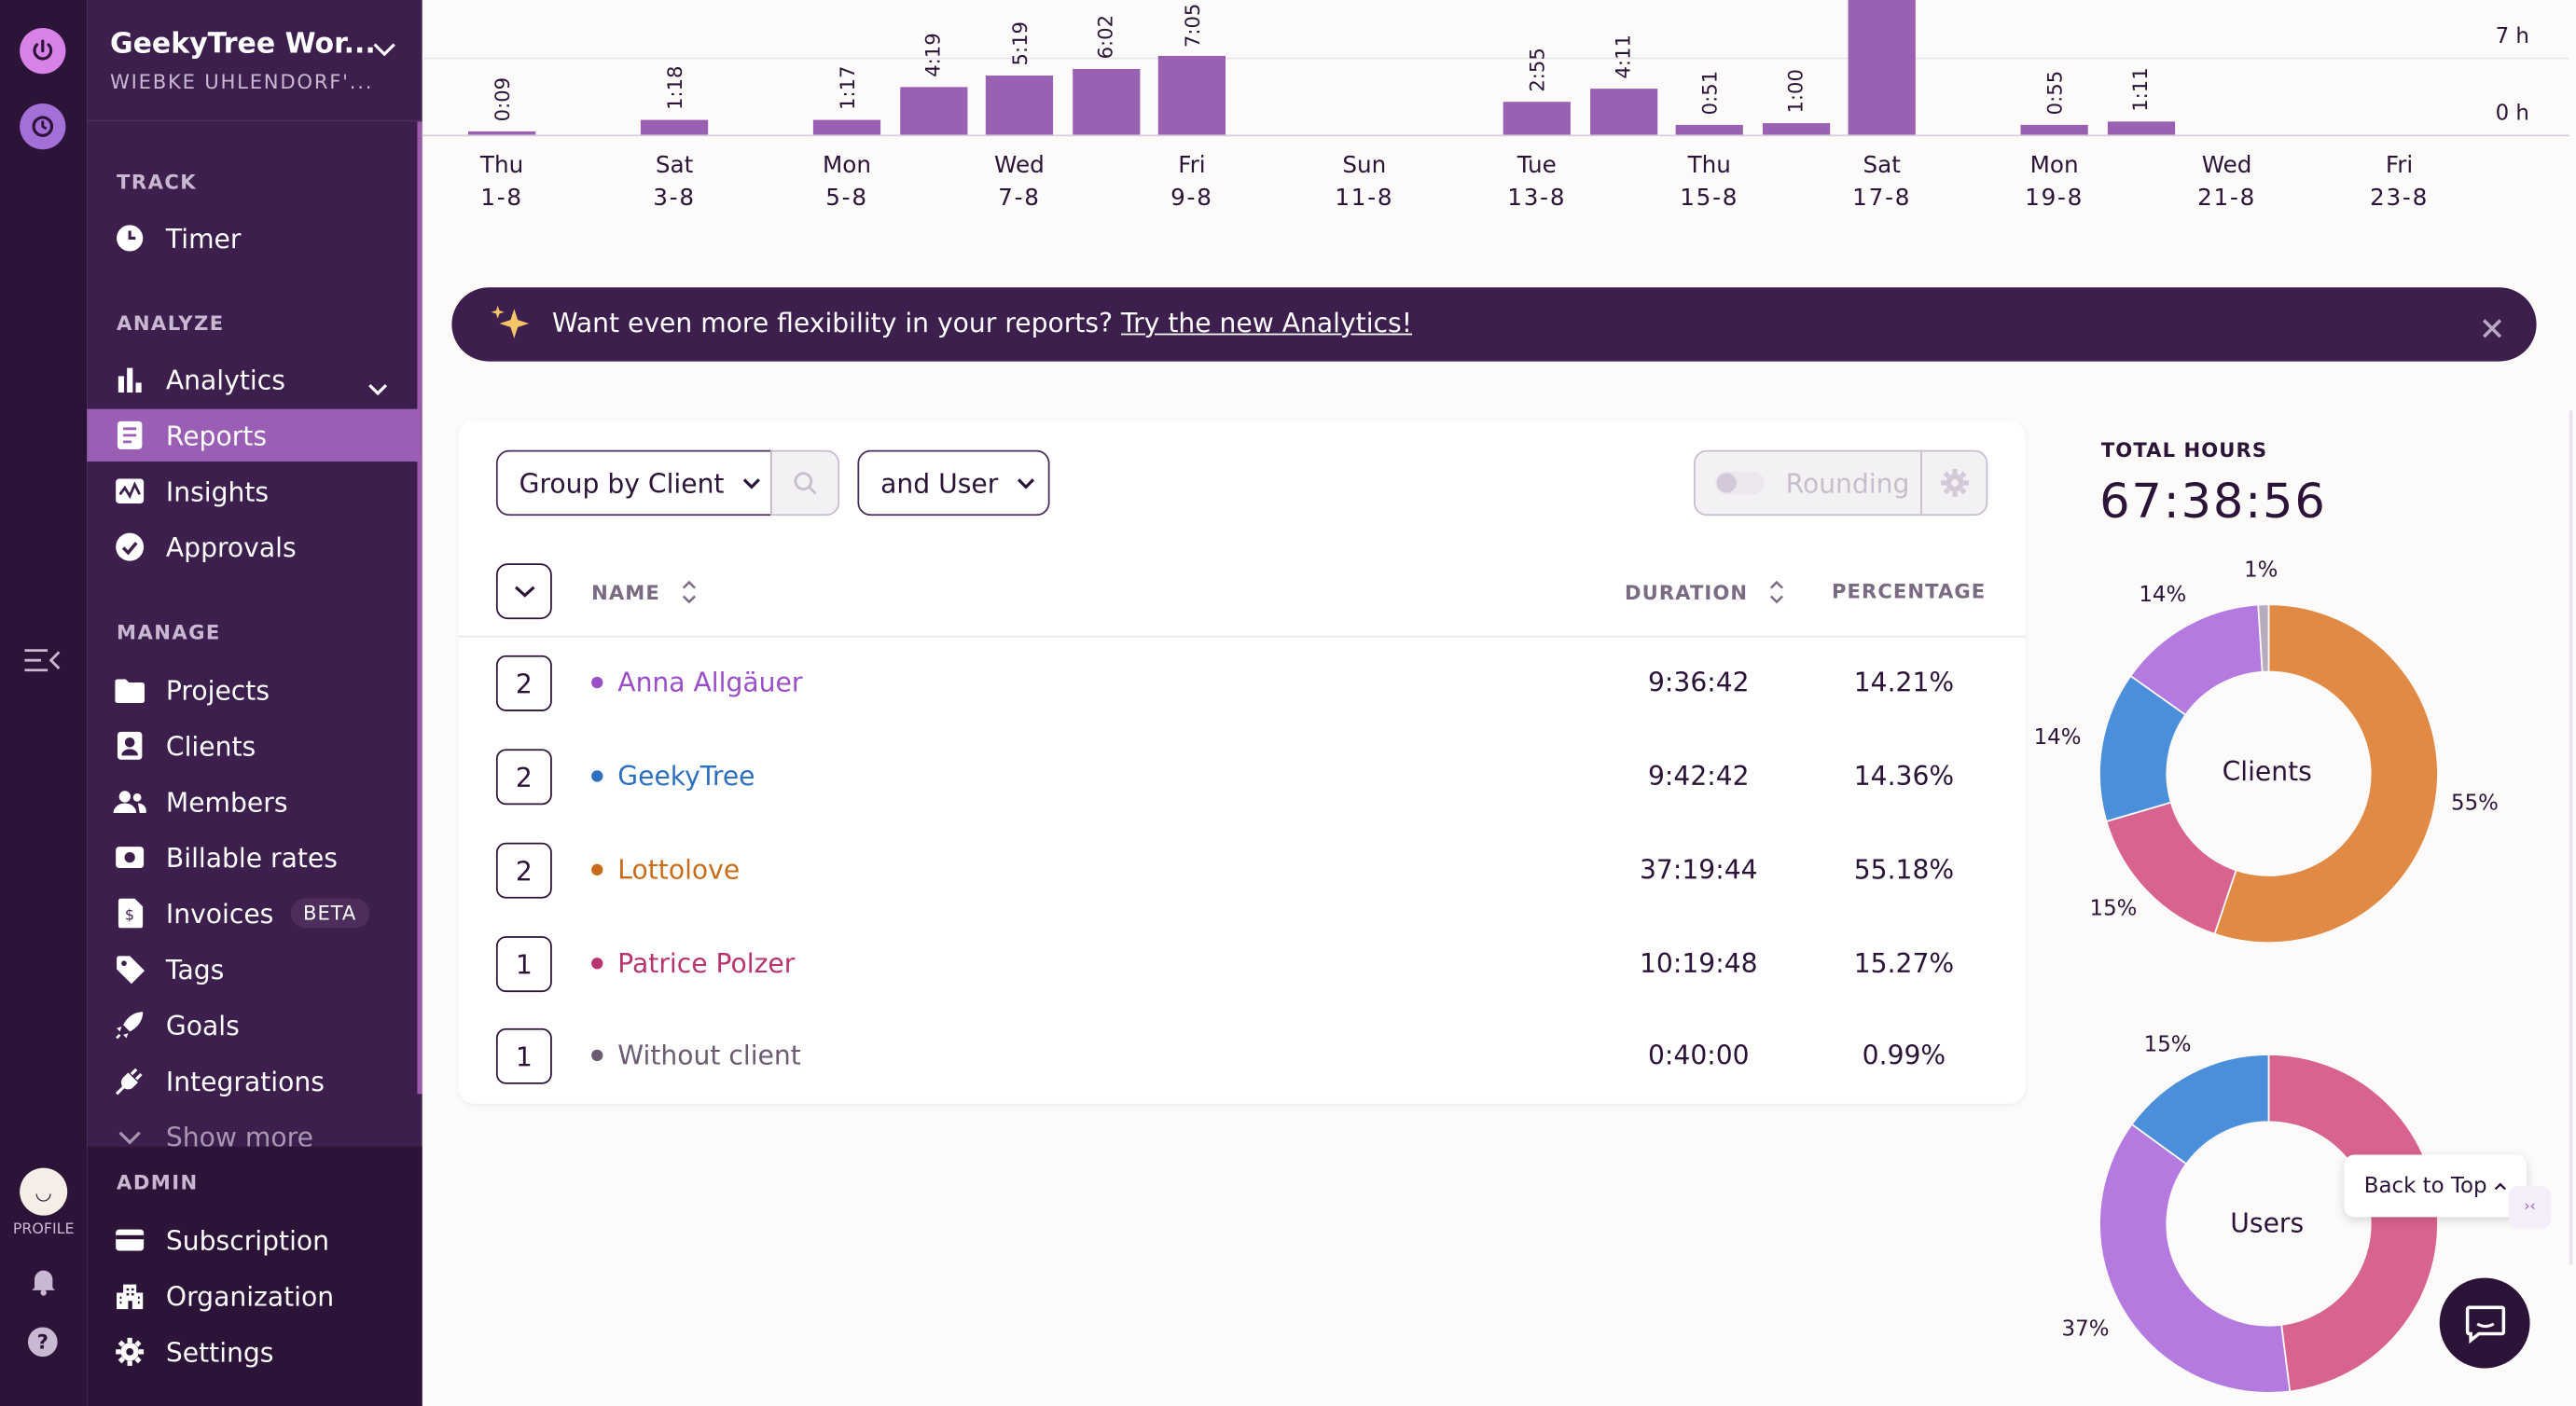 This screenshot has width=2576, height=1406. Describe the element at coordinates (953, 483) in the screenshot. I see `sub-group-select: and User` at that location.